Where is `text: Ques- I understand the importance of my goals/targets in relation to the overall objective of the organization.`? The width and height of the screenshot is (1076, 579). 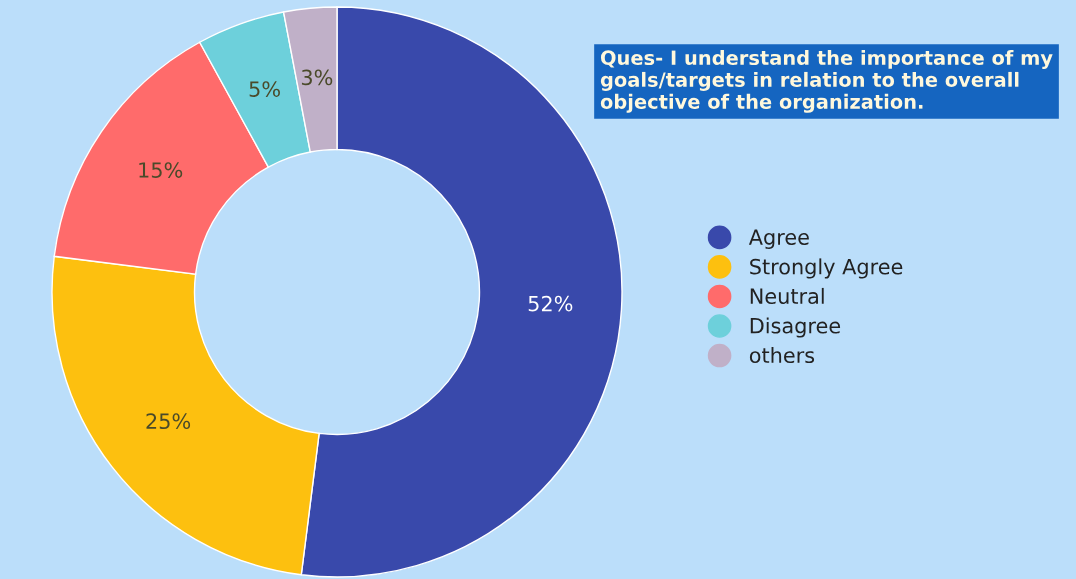 text: Ques- I understand the importance of my goals/targets in relation to the overall objective of the organization. is located at coordinates (826, 81).